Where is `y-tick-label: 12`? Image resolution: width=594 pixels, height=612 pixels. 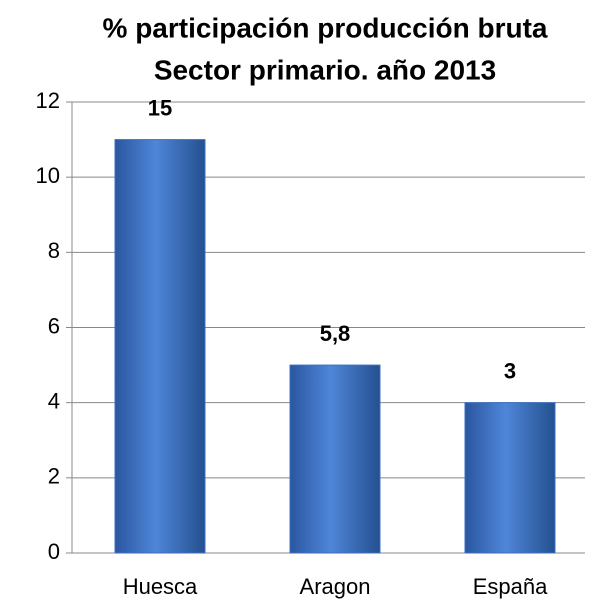 y-tick-label: 12 is located at coordinates (48, 100).